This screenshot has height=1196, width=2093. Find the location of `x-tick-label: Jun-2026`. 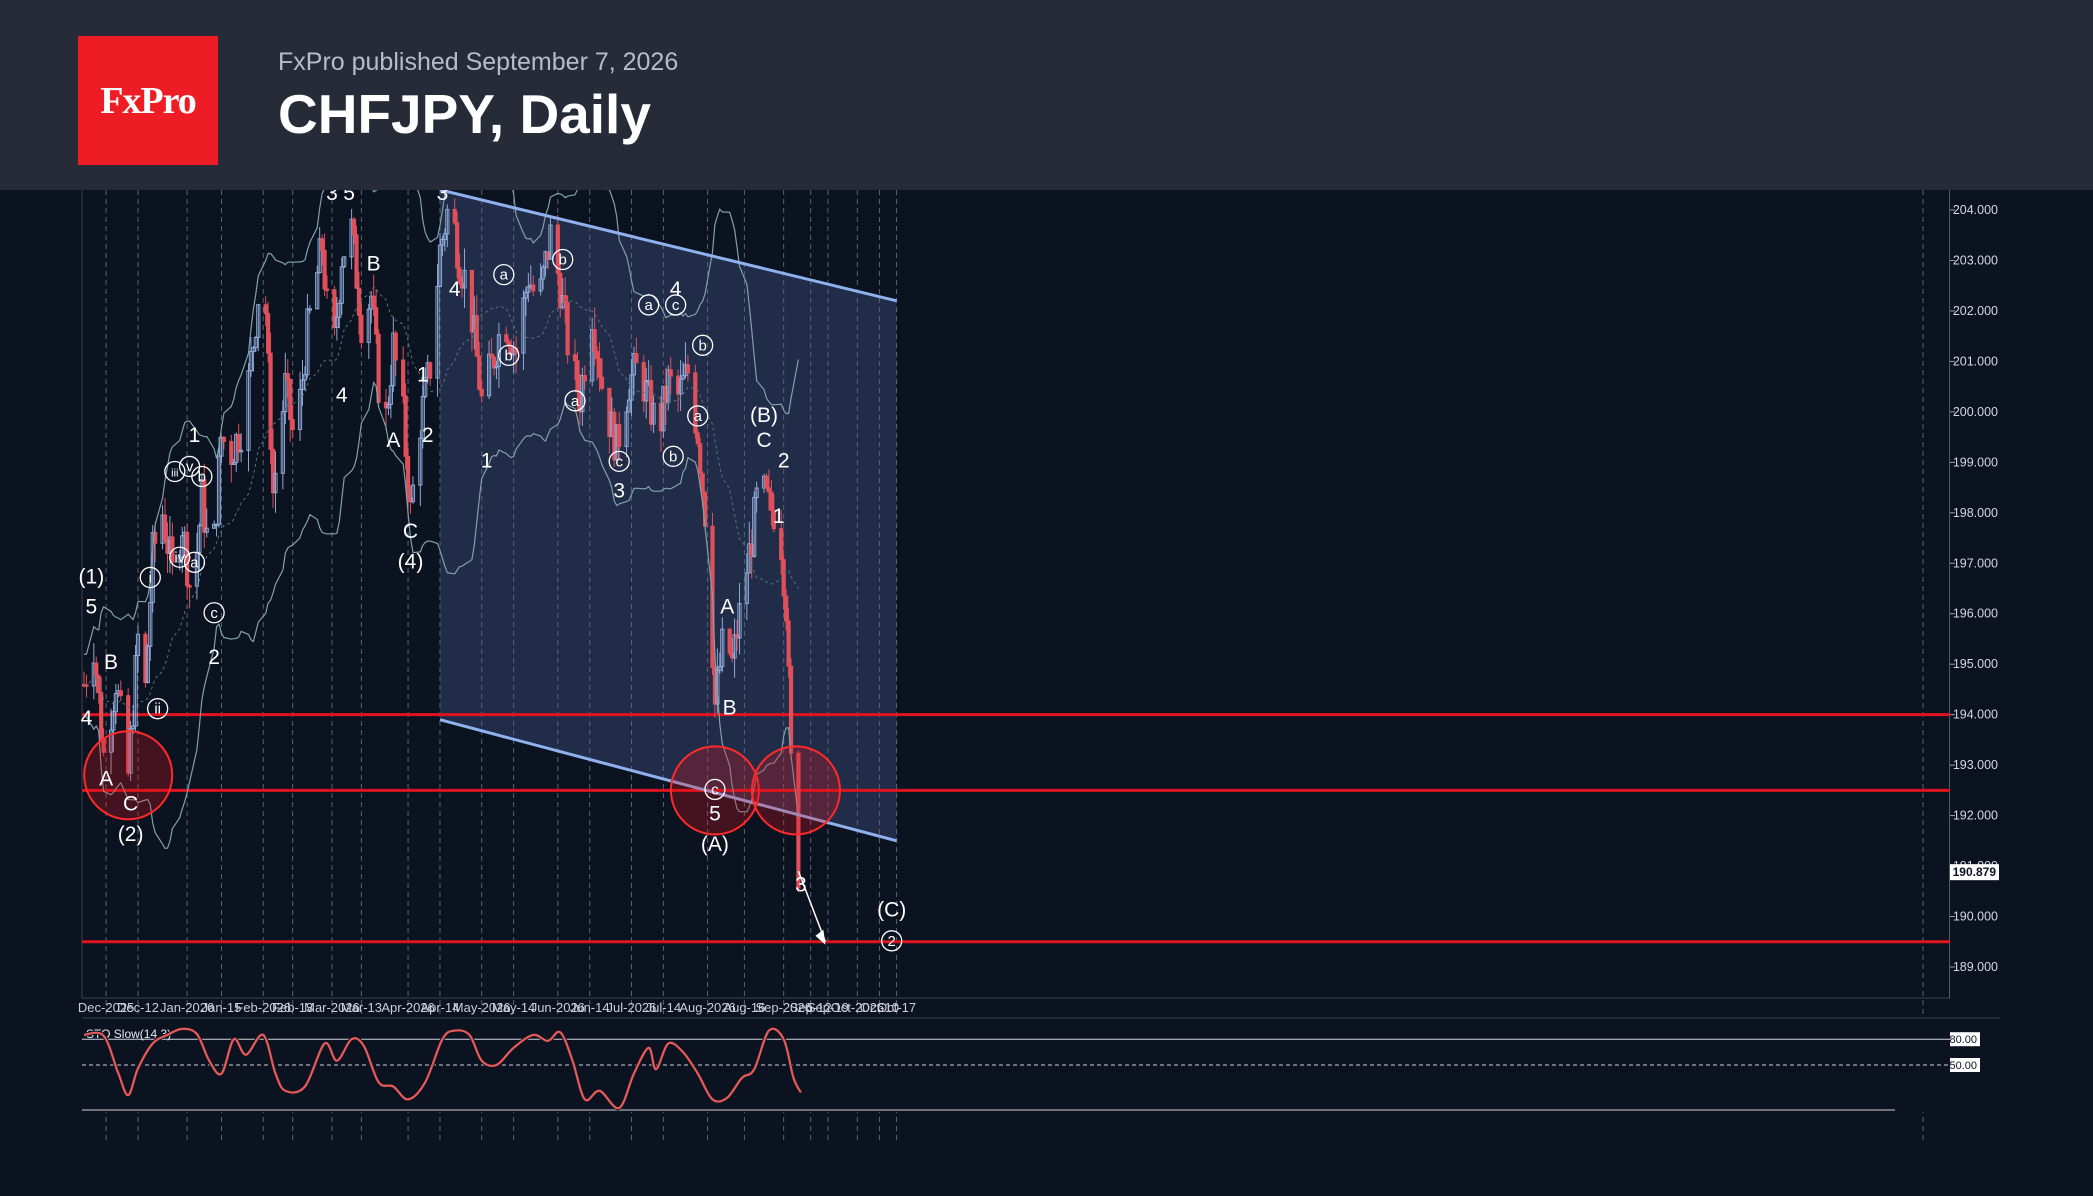

x-tick-label: Jun-2026 is located at coordinates (558, 1007).